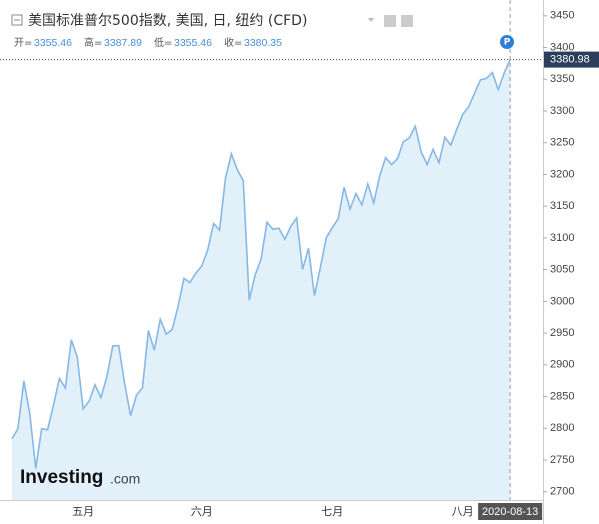 The height and width of the screenshot is (524, 599). Describe the element at coordinates (562, 428) in the screenshot. I see `y-tick-label: 2800` at that location.